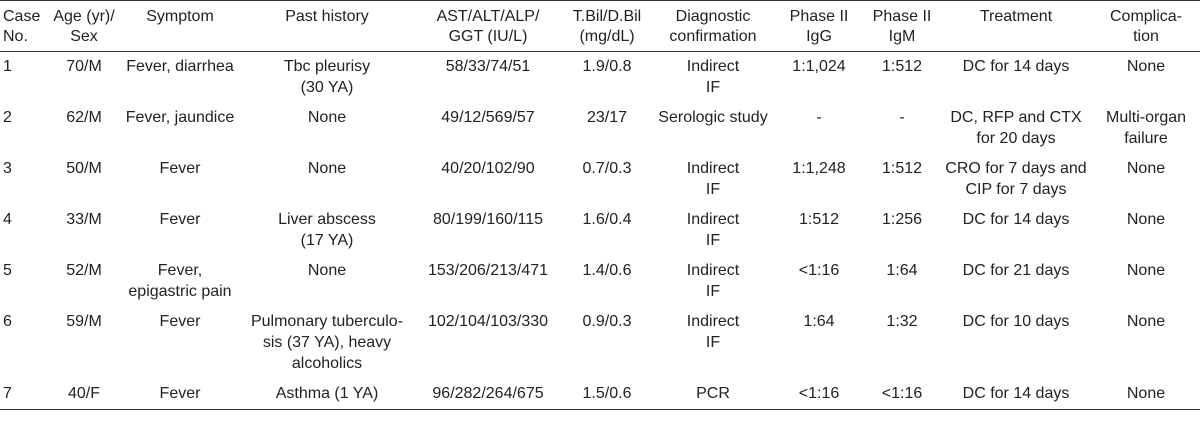 The height and width of the screenshot is (429, 1200). Describe the element at coordinates (1016, 16) in the screenshot. I see `header-treatment: Treatment` at that location.